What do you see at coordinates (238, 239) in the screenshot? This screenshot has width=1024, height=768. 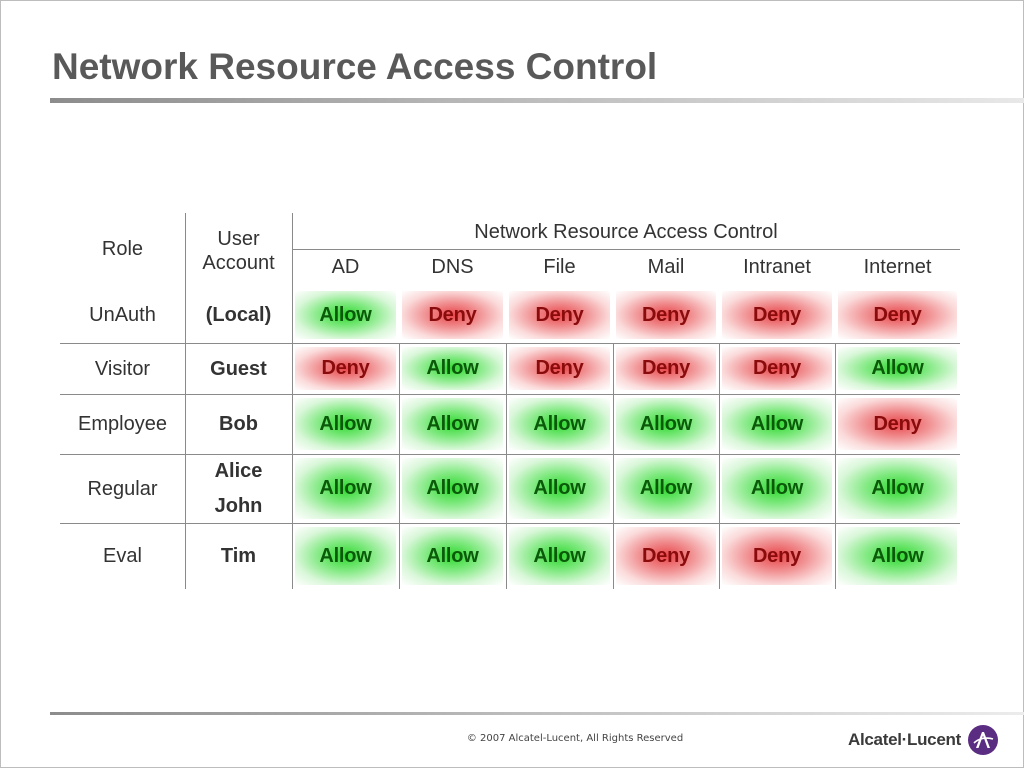 I see `header-user-account-line1: User` at bounding box center [238, 239].